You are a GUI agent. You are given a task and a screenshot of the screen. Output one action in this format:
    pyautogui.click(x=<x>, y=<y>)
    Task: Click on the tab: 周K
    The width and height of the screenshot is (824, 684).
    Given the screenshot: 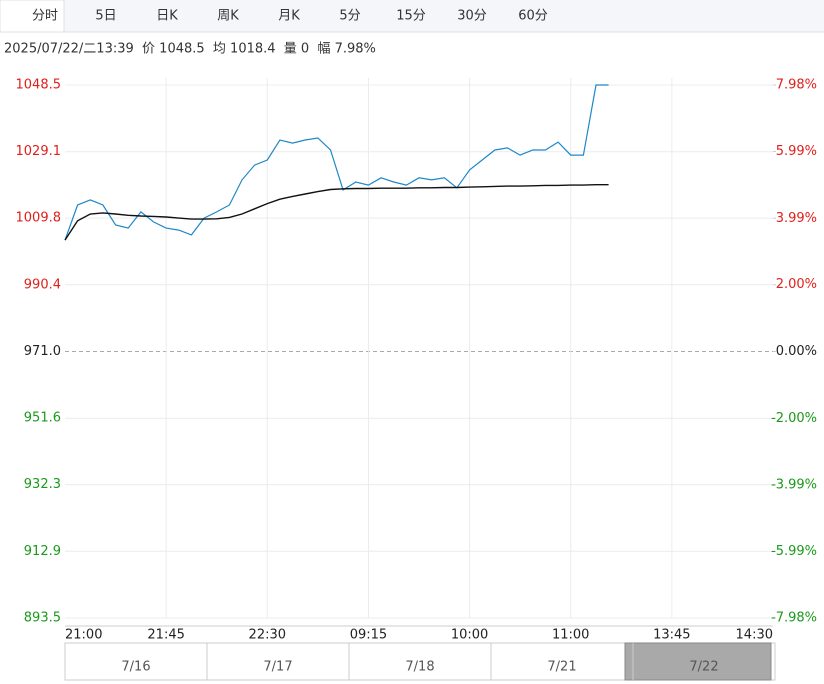 What is the action you would take?
    pyautogui.click(x=228, y=16)
    